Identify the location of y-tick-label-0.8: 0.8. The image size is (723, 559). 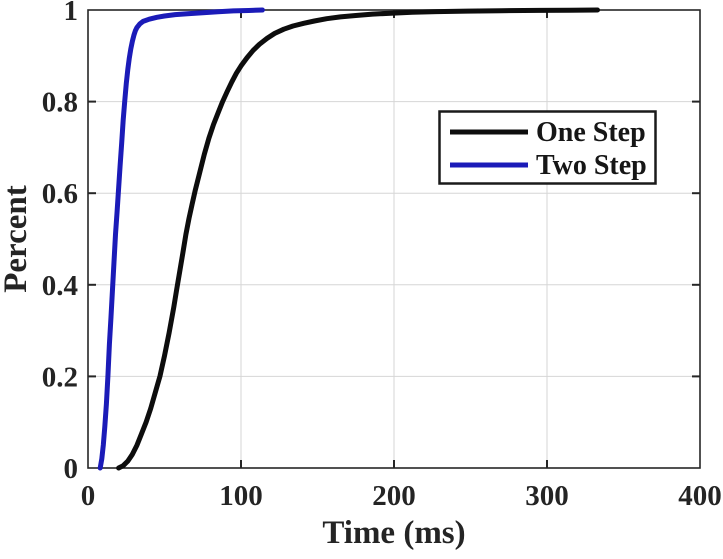
(60, 103).